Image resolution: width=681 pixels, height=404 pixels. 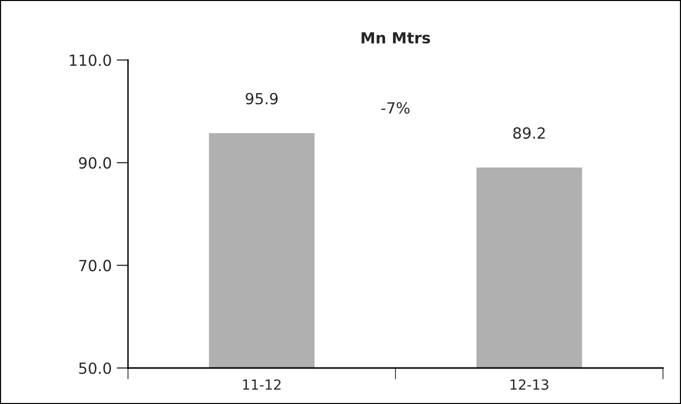 What do you see at coordinates (91, 60) in the screenshot?
I see `y-tick-label: 110.0` at bounding box center [91, 60].